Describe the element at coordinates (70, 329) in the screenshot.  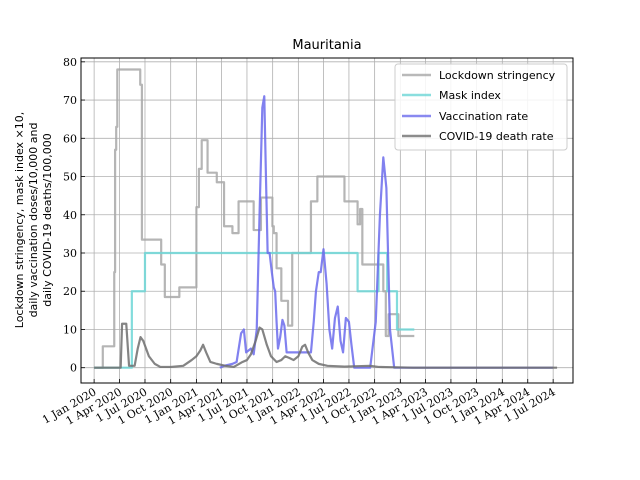
I see `y-tick-label-10: 10` at that location.